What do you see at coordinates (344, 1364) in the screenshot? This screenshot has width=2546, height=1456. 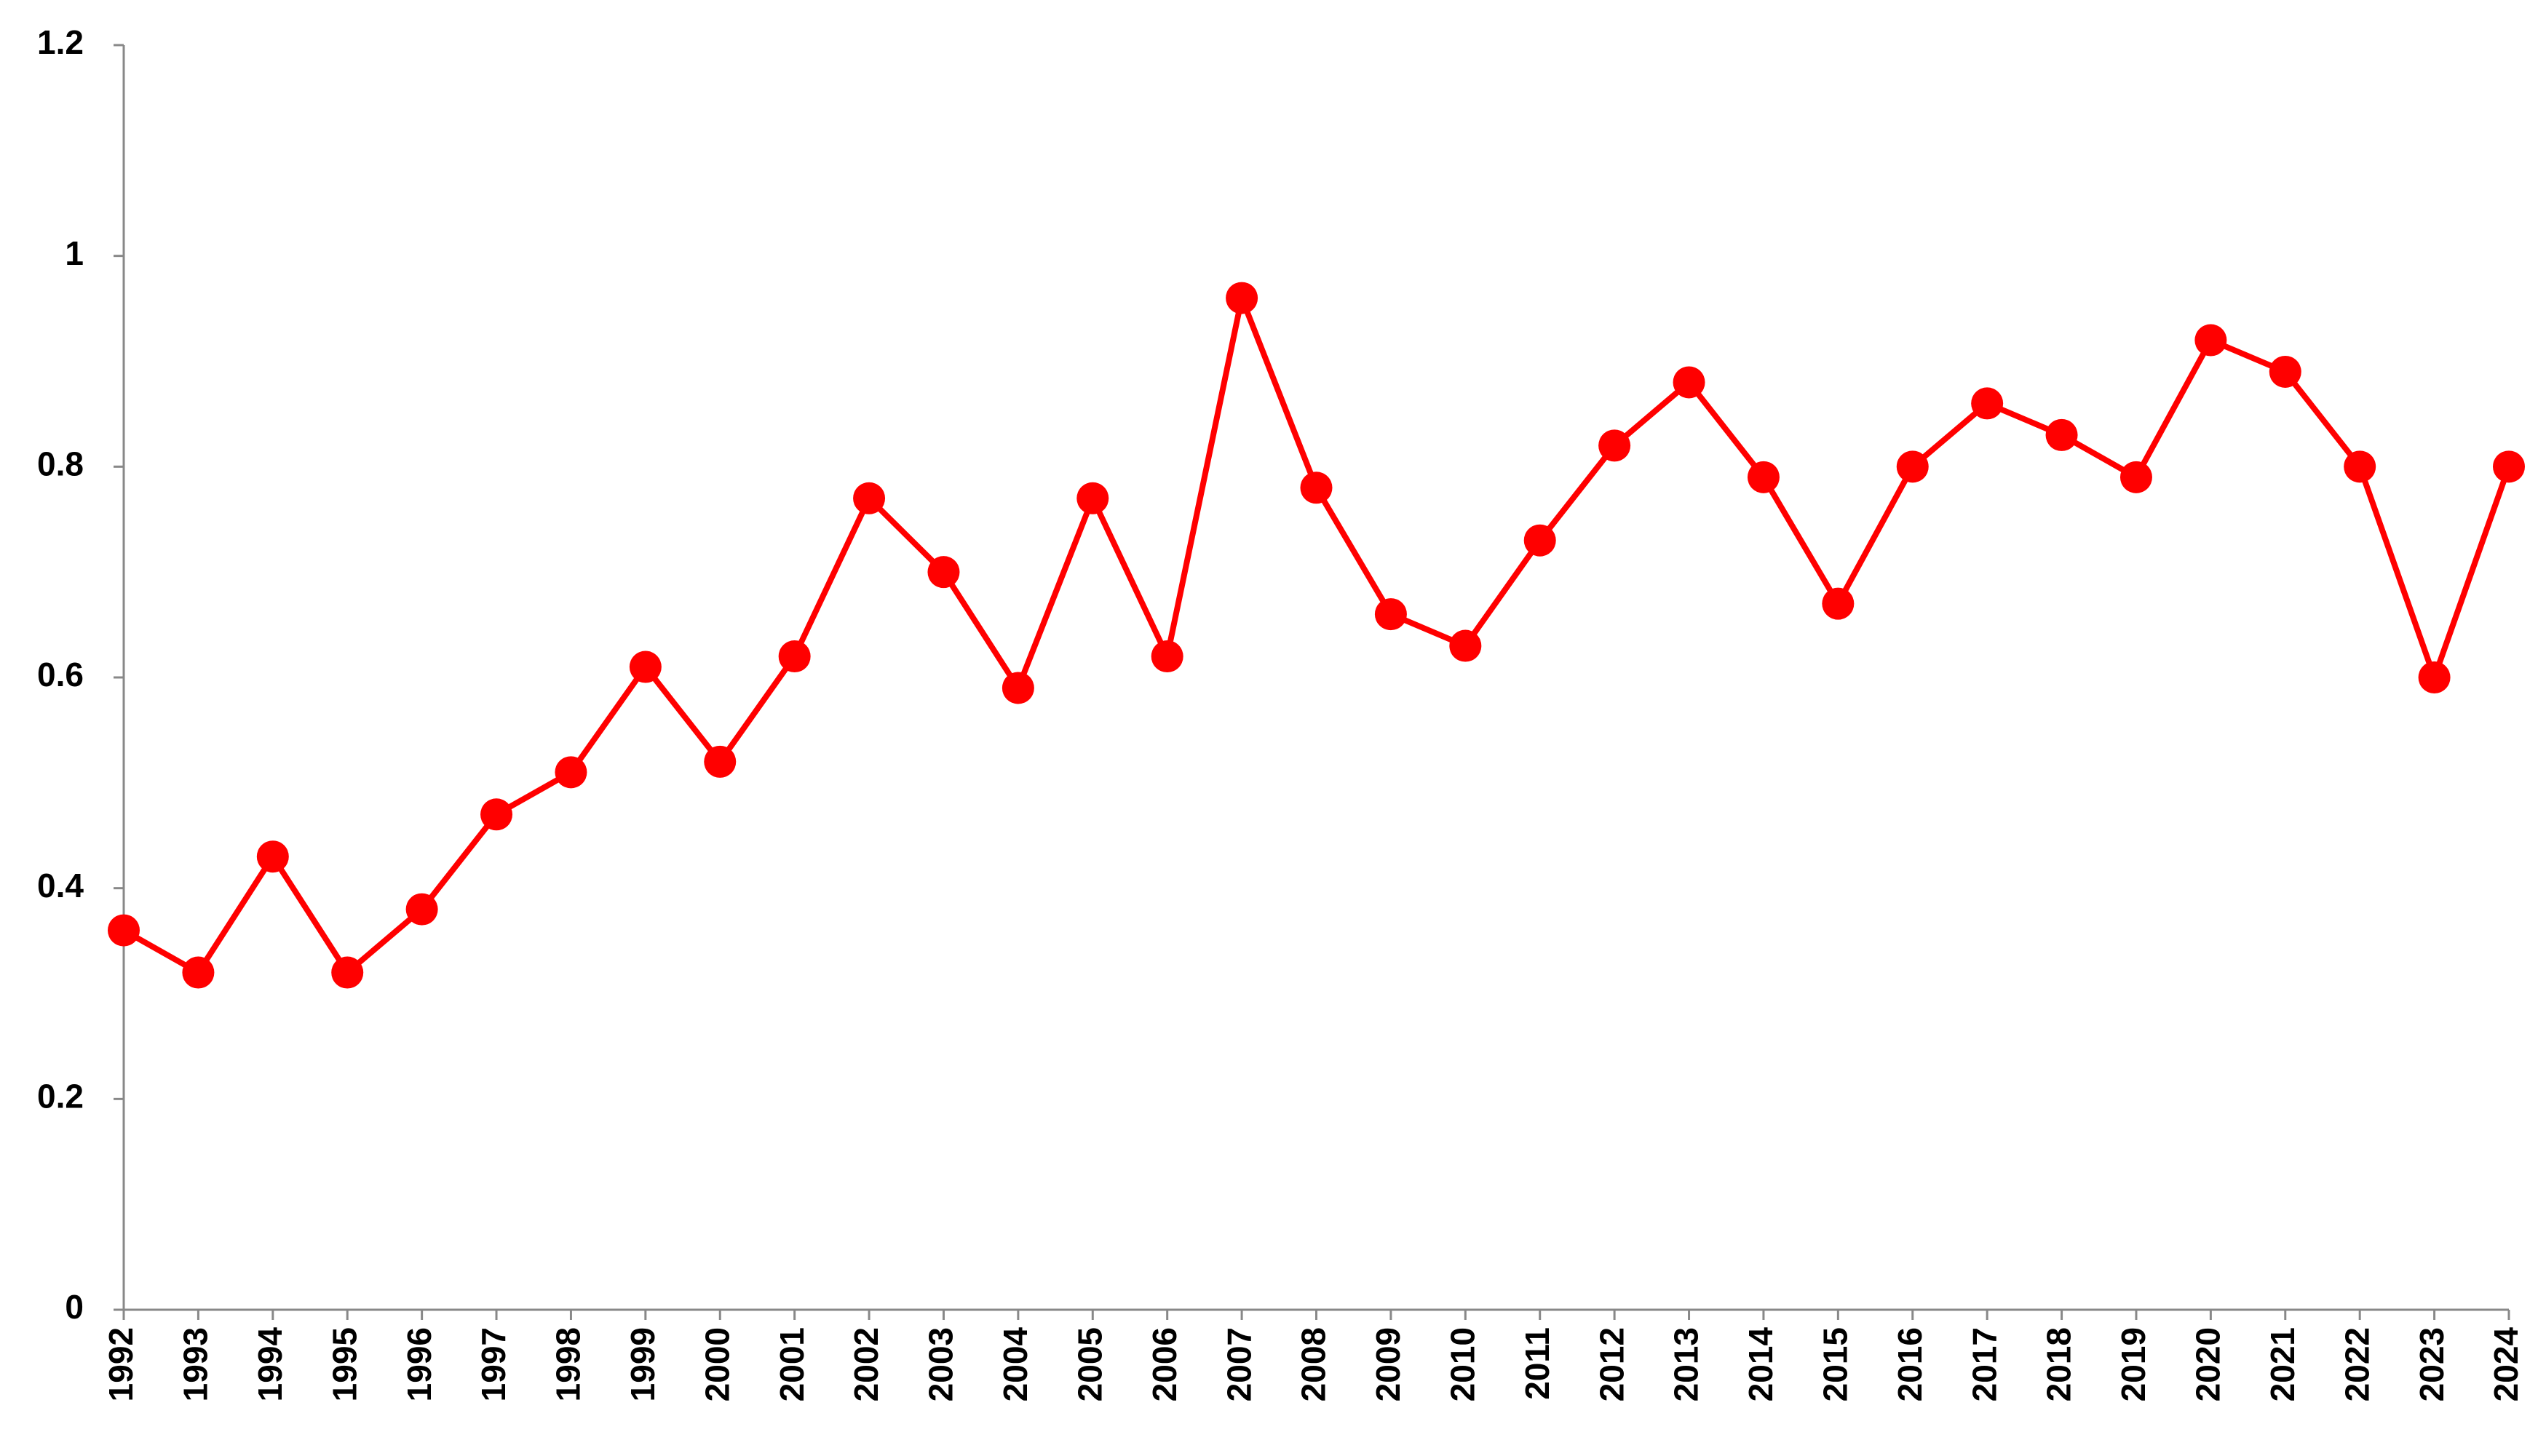 I see `x-tick-label: 1995` at bounding box center [344, 1364].